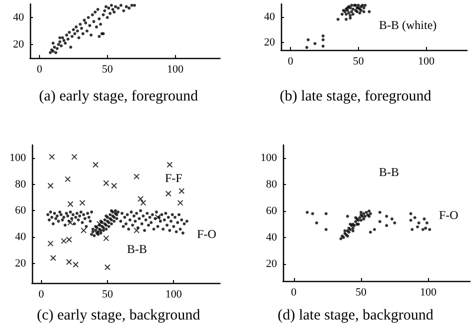 The height and width of the screenshot is (323, 474). Describe the element at coordinates (174, 178) in the screenshot. I see `annotation: F-F` at that location.